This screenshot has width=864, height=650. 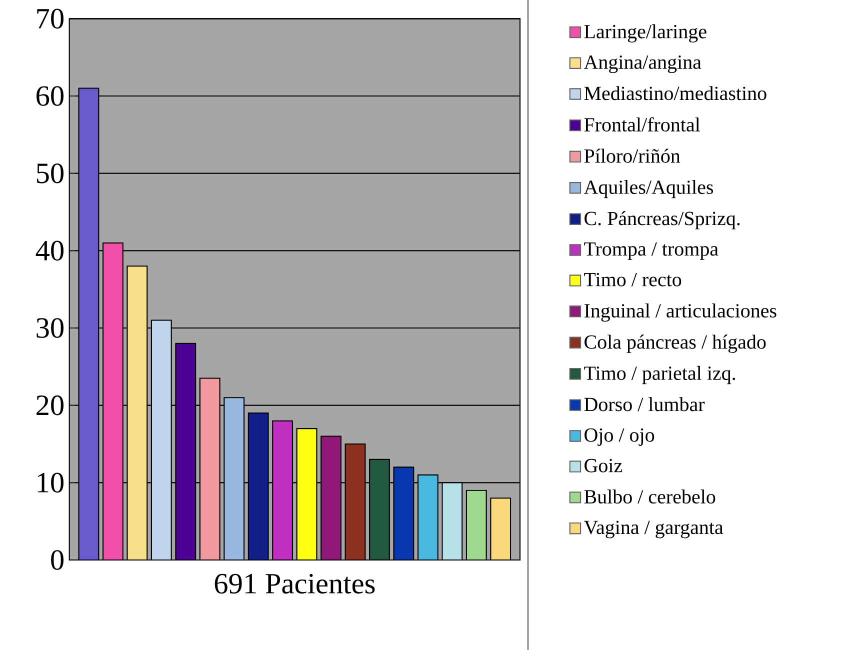 What do you see at coordinates (651, 251) in the screenshot?
I see `legend-label: Trompa / trompa` at bounding box center [651, 251].